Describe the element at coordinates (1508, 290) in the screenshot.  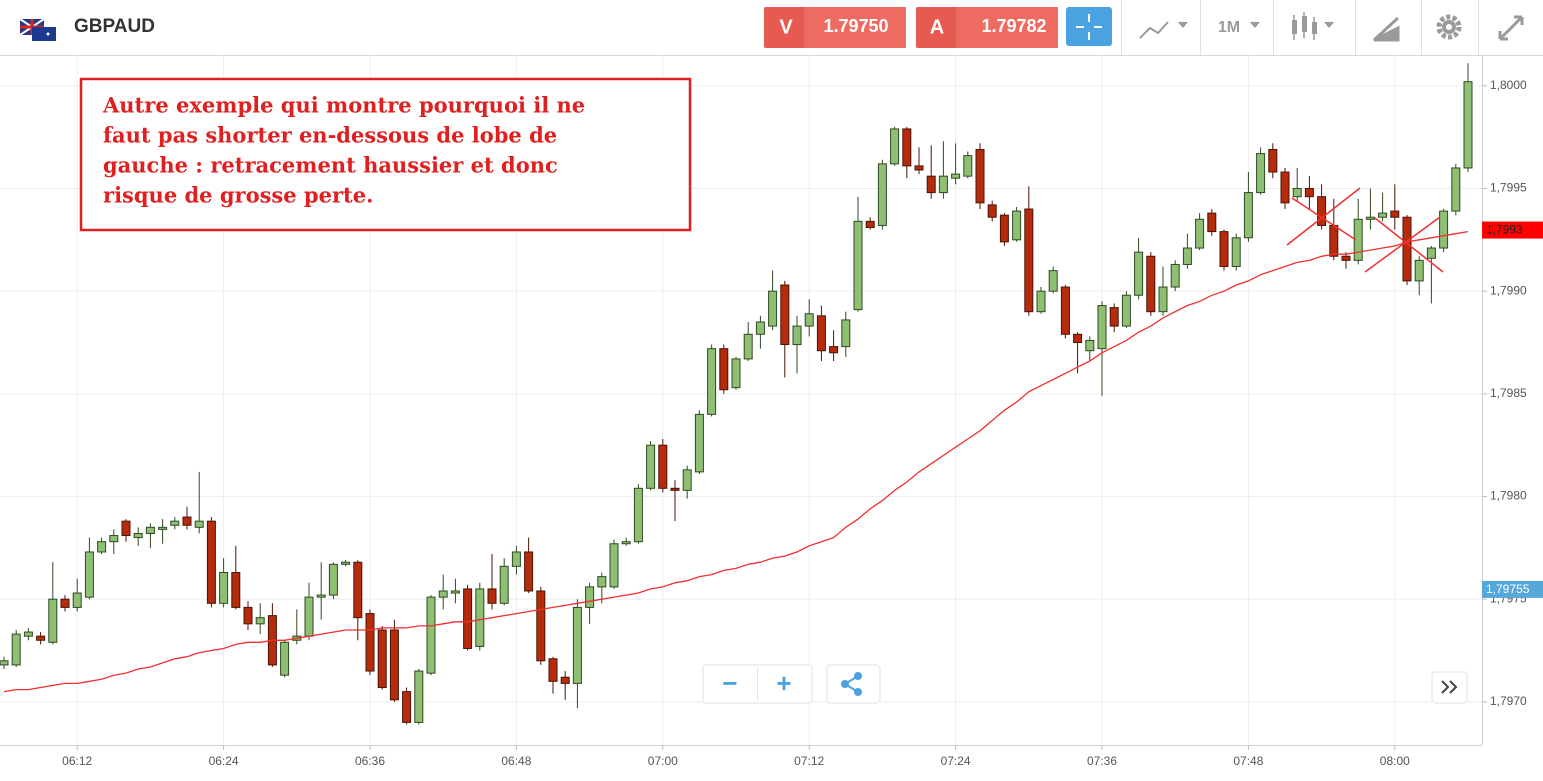
I see `y-tick-label: 1,7990` at that location.